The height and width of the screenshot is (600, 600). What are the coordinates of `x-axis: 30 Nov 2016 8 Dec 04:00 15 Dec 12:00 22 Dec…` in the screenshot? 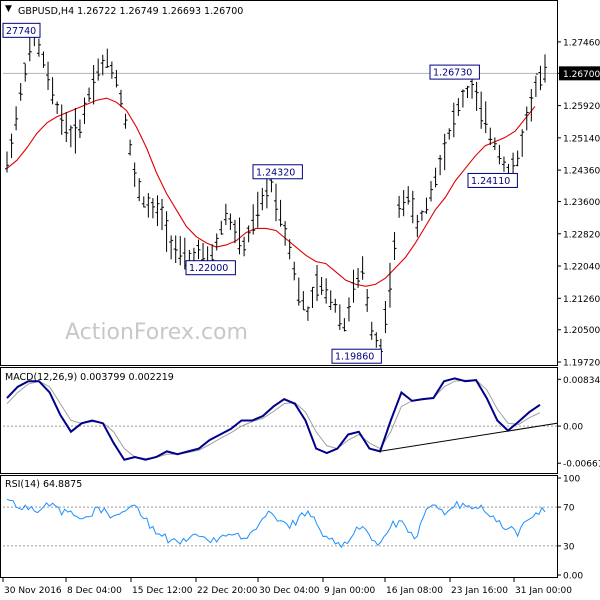 It's located at (287, 586).